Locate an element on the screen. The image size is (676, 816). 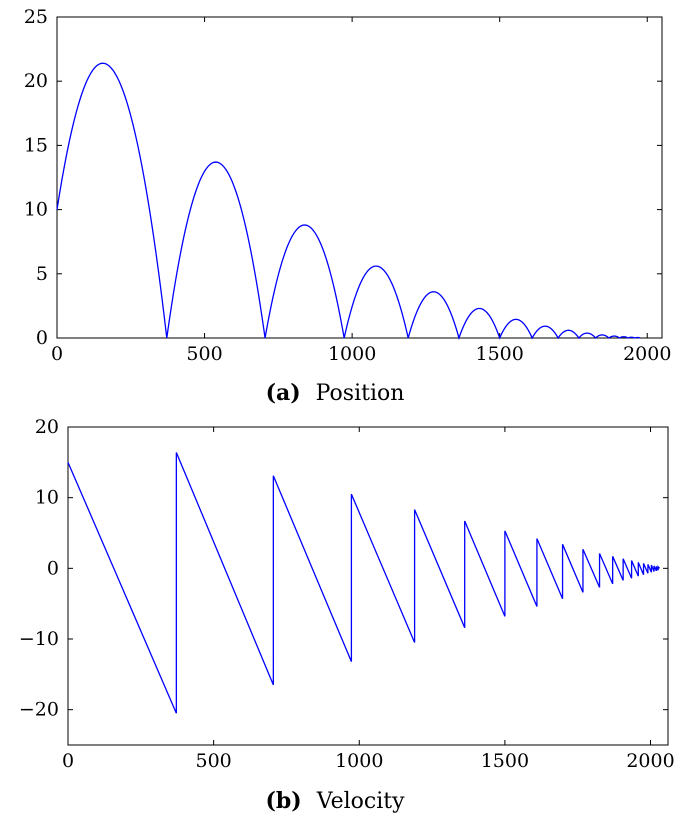
position-x-tick-label: 500 is located at coordinates (204, 354).